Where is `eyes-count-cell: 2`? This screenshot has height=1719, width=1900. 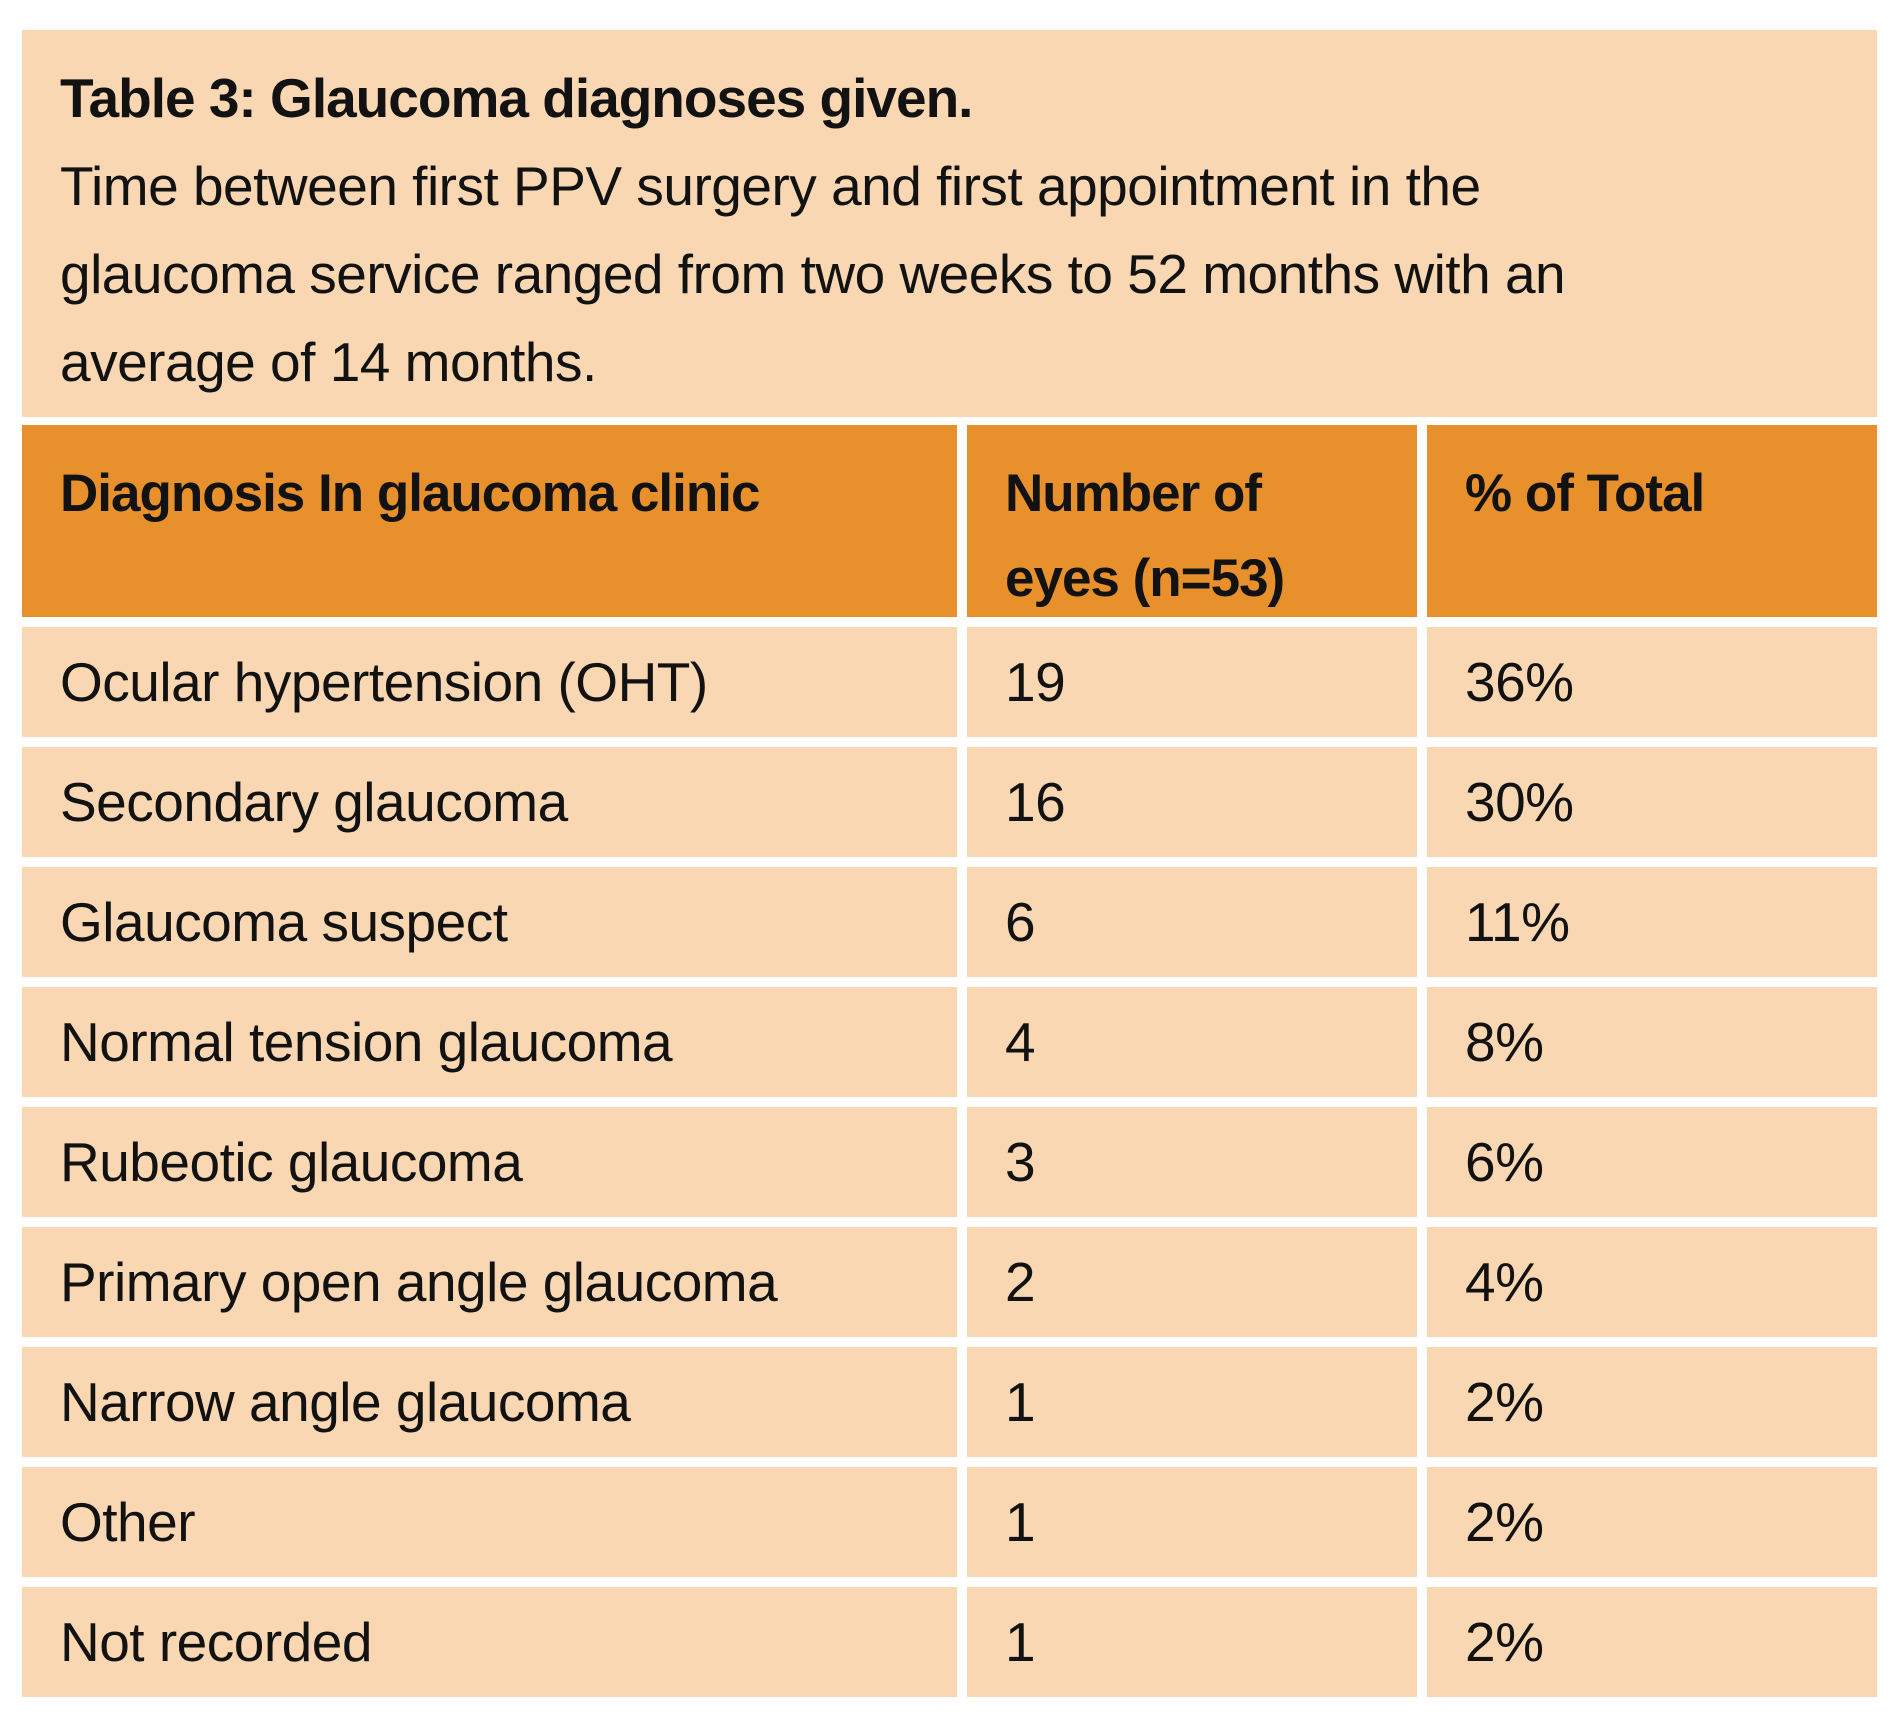
eyes-count-cell: 2 is located at coordinates (1192, 1282).